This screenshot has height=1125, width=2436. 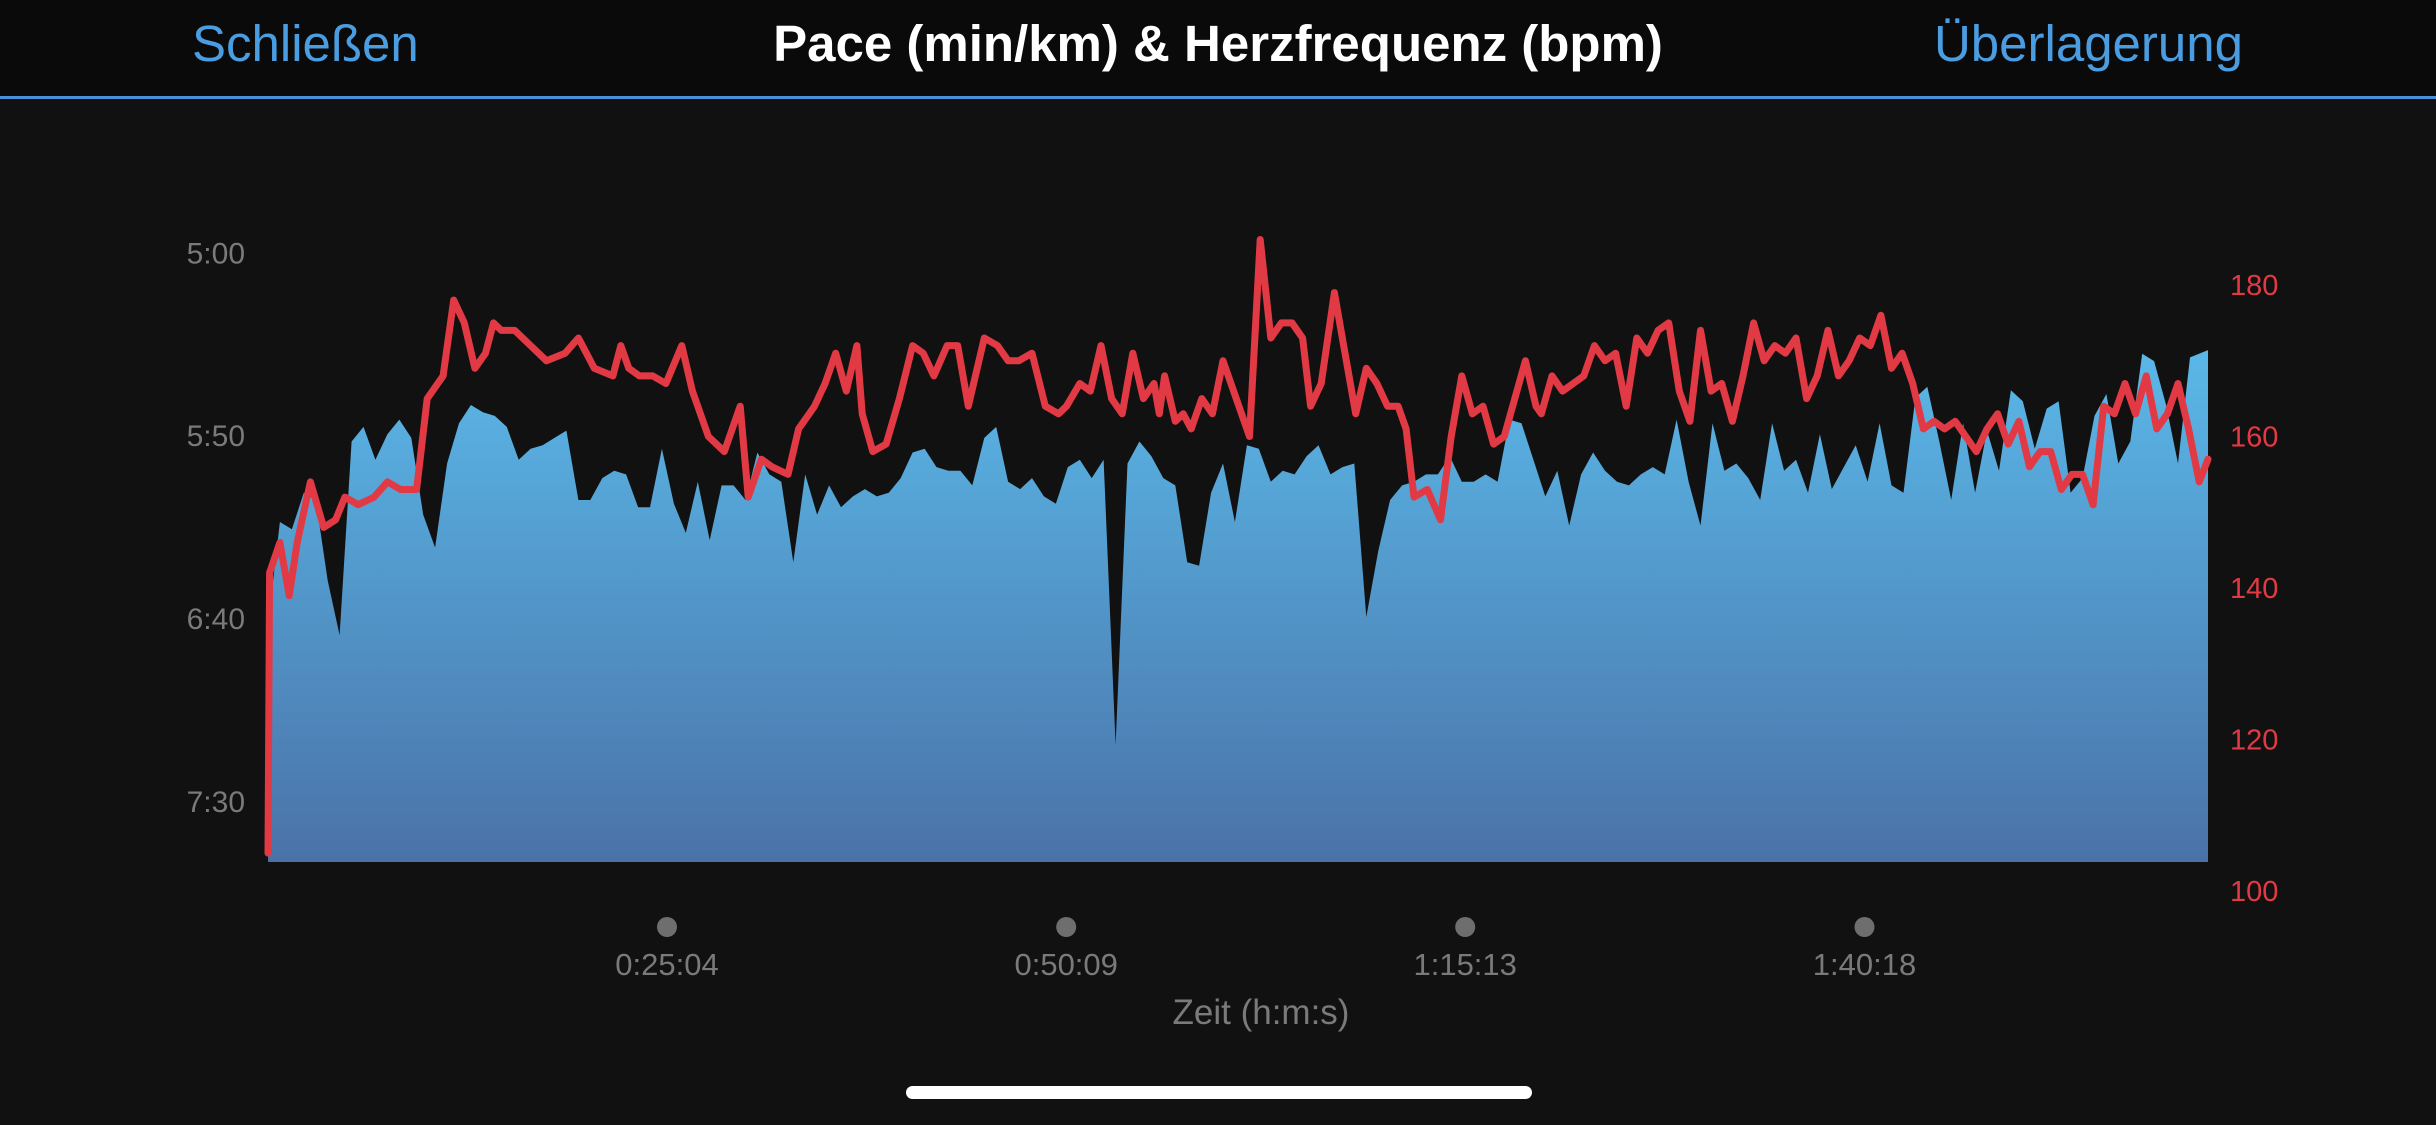 What do you see at coordinates (216, 619) in the screenshot?
I see `pace-tick-label: 6:40` at bounding box center [216, 619].